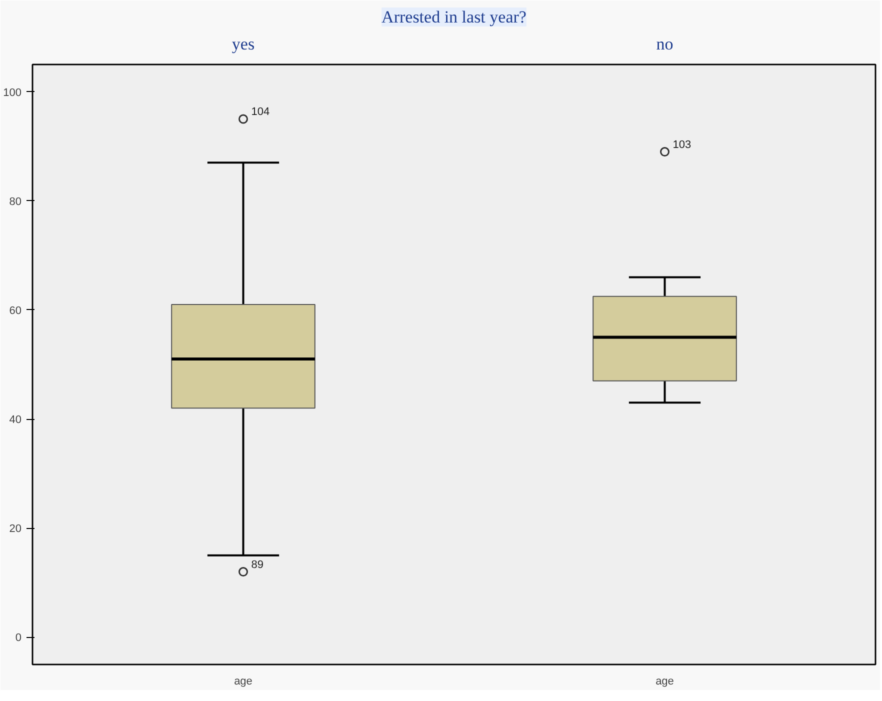  I want to click on y-tick-label: 20, so click(15, 529).